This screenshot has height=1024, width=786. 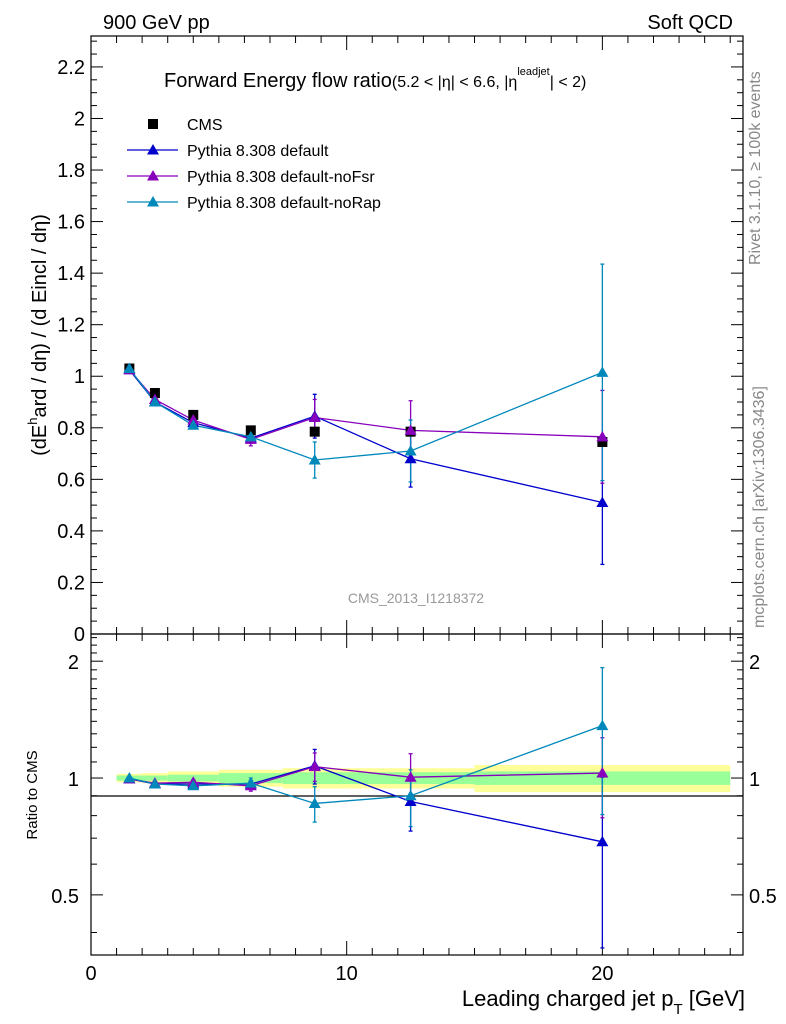 What do you see at coordinates (755, 168) in the screenshot?
I see `rivet-version-text: Rivet 3.1.10, ≥ 100k events` at bounding box center [755, 168].